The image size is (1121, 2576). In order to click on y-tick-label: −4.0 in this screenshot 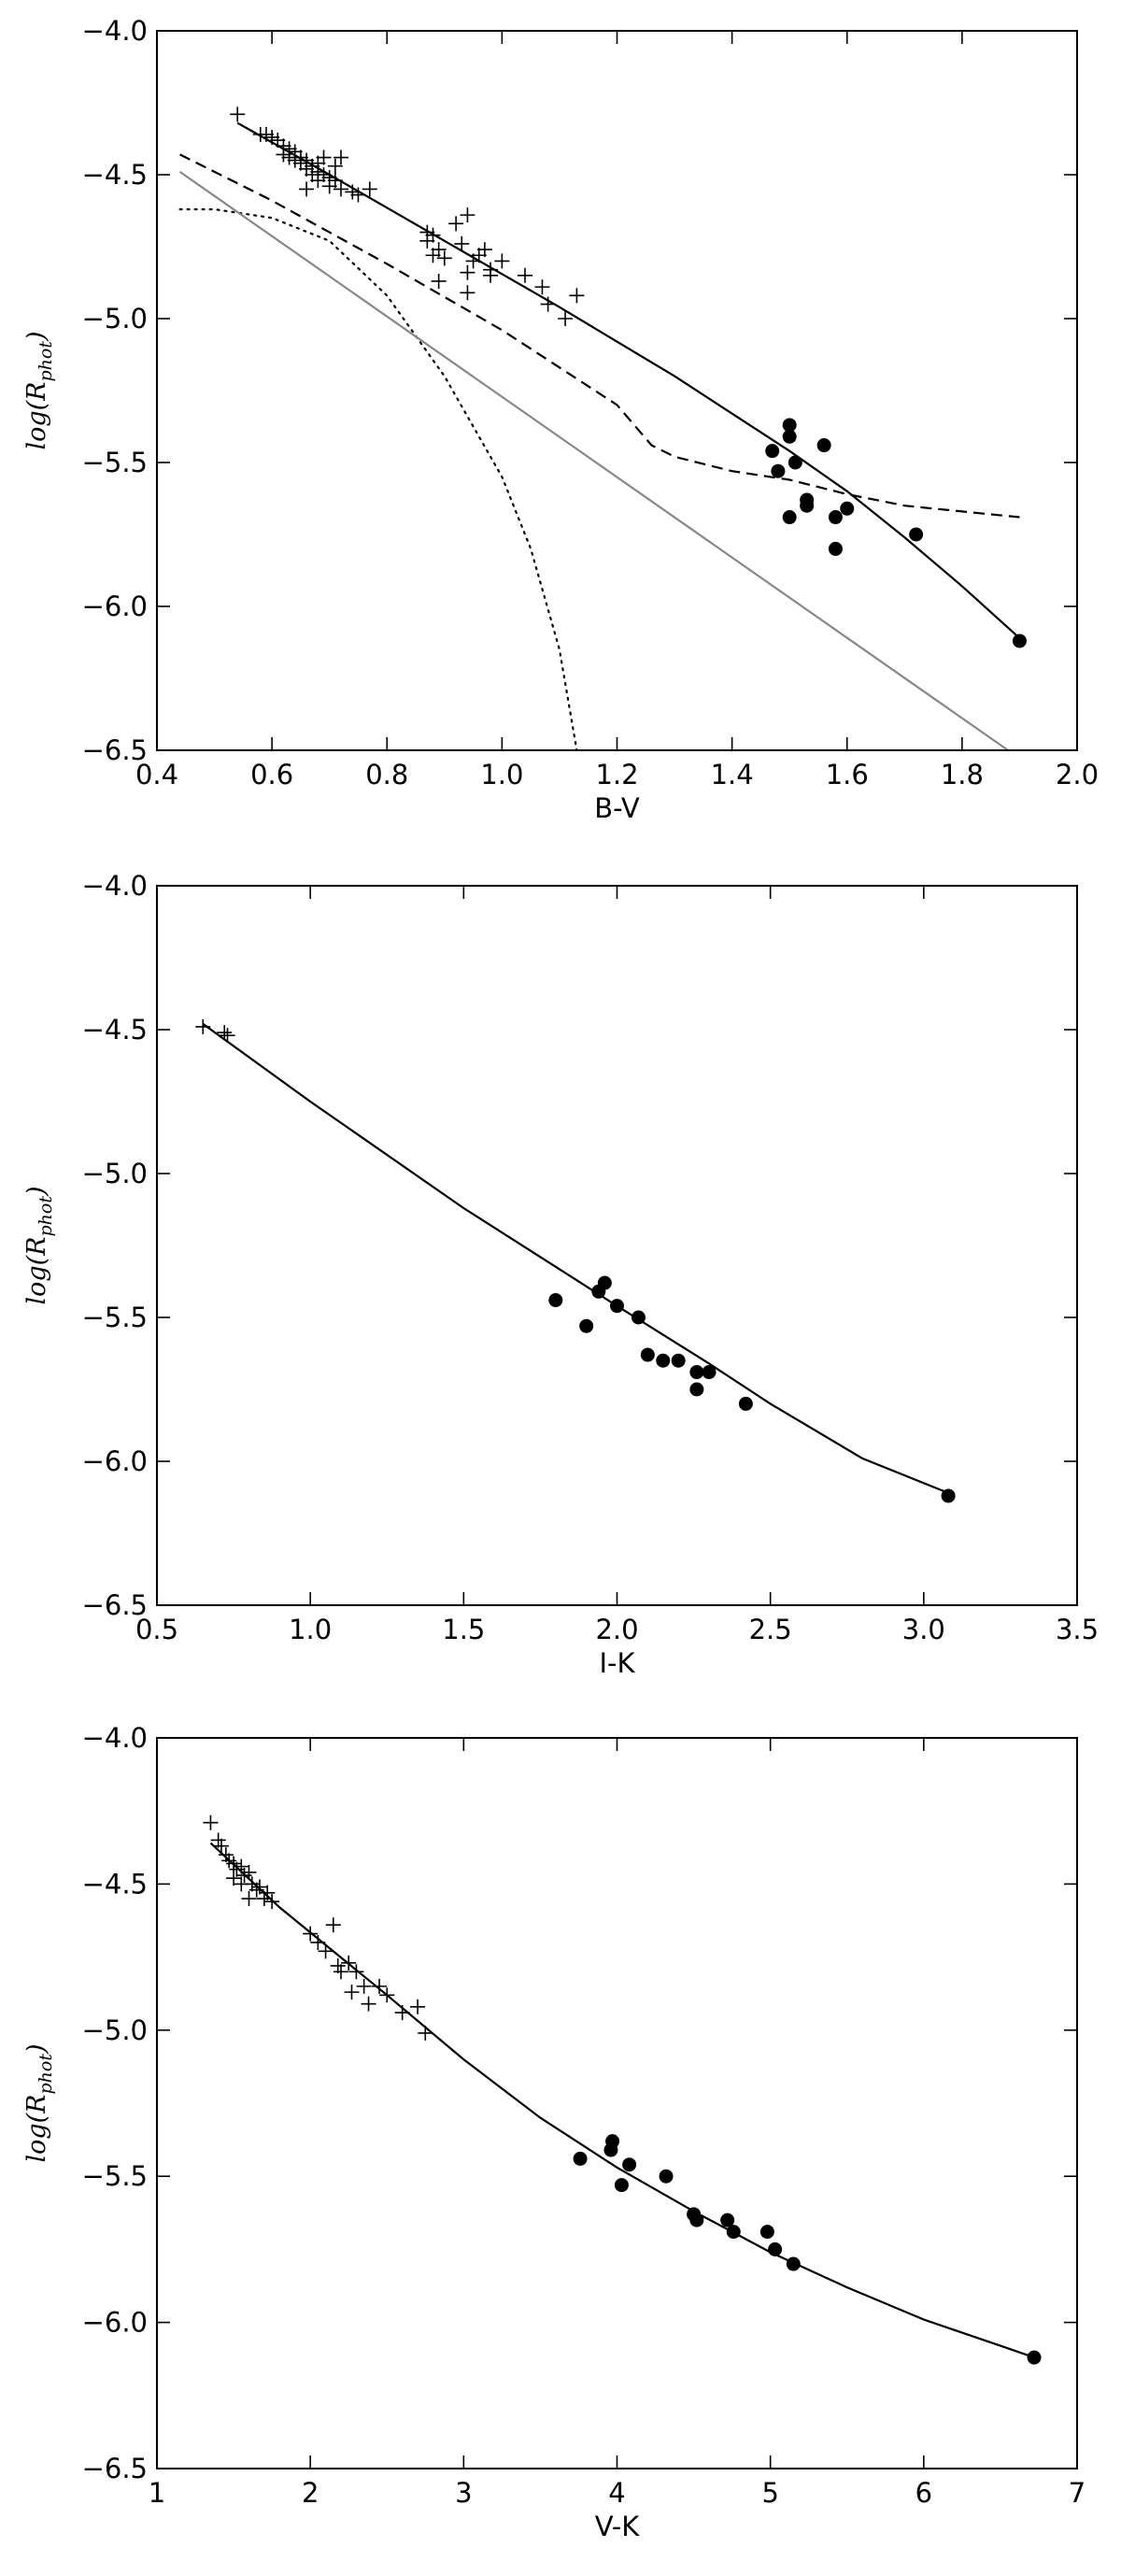, I will do `click(115, 31)`.